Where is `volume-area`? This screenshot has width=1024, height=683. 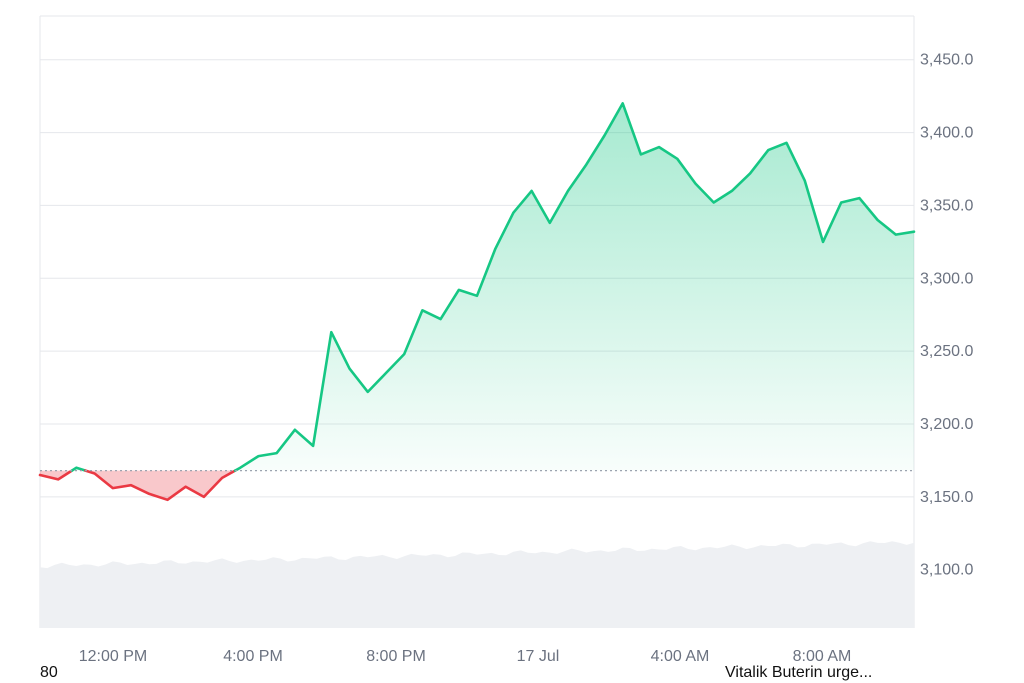 volume-area is located at coordinates (477, 584).